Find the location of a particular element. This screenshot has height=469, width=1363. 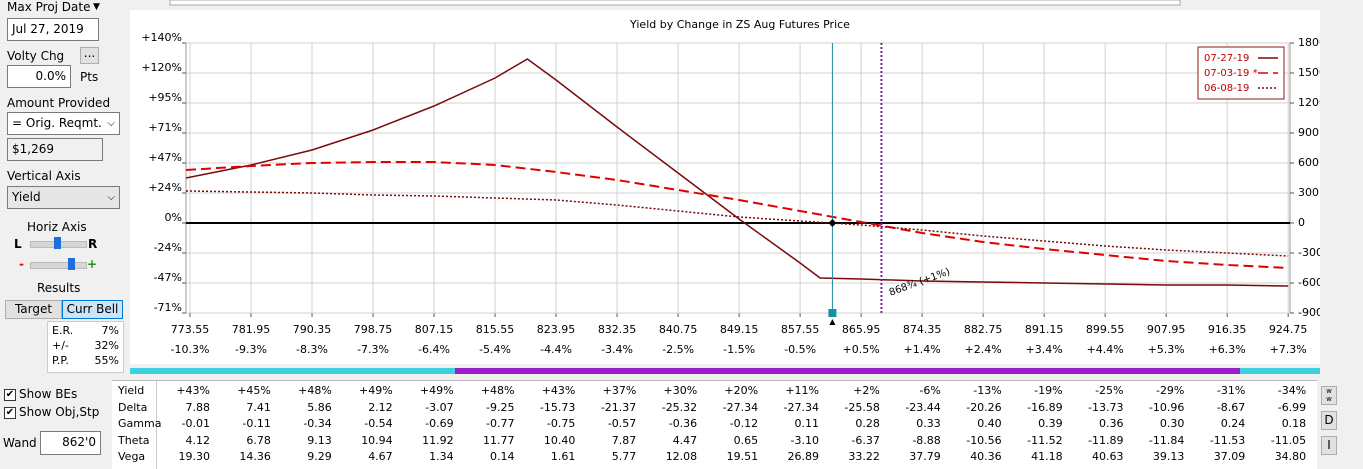

cell: -19% is located at coordinates (1048, 390).